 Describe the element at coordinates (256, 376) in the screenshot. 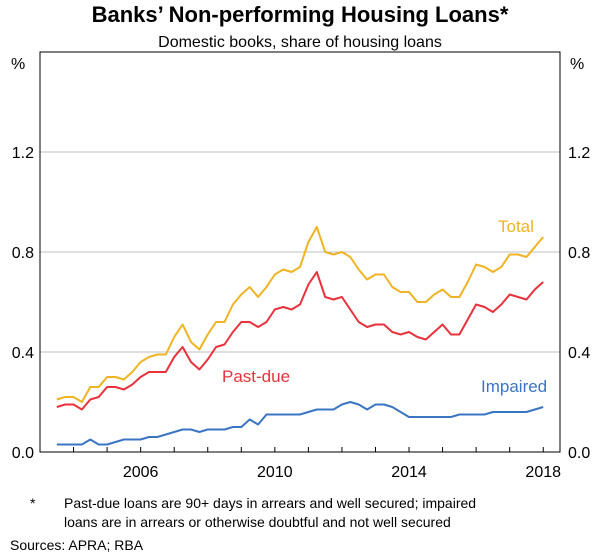

I see `series-label-past-due: Past-due` at that location.